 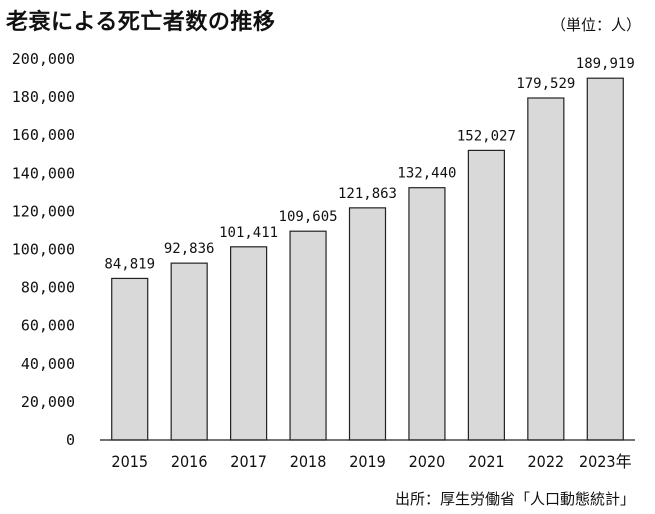 I want to click on data-label: 101,411, so click(x=248, y=233).